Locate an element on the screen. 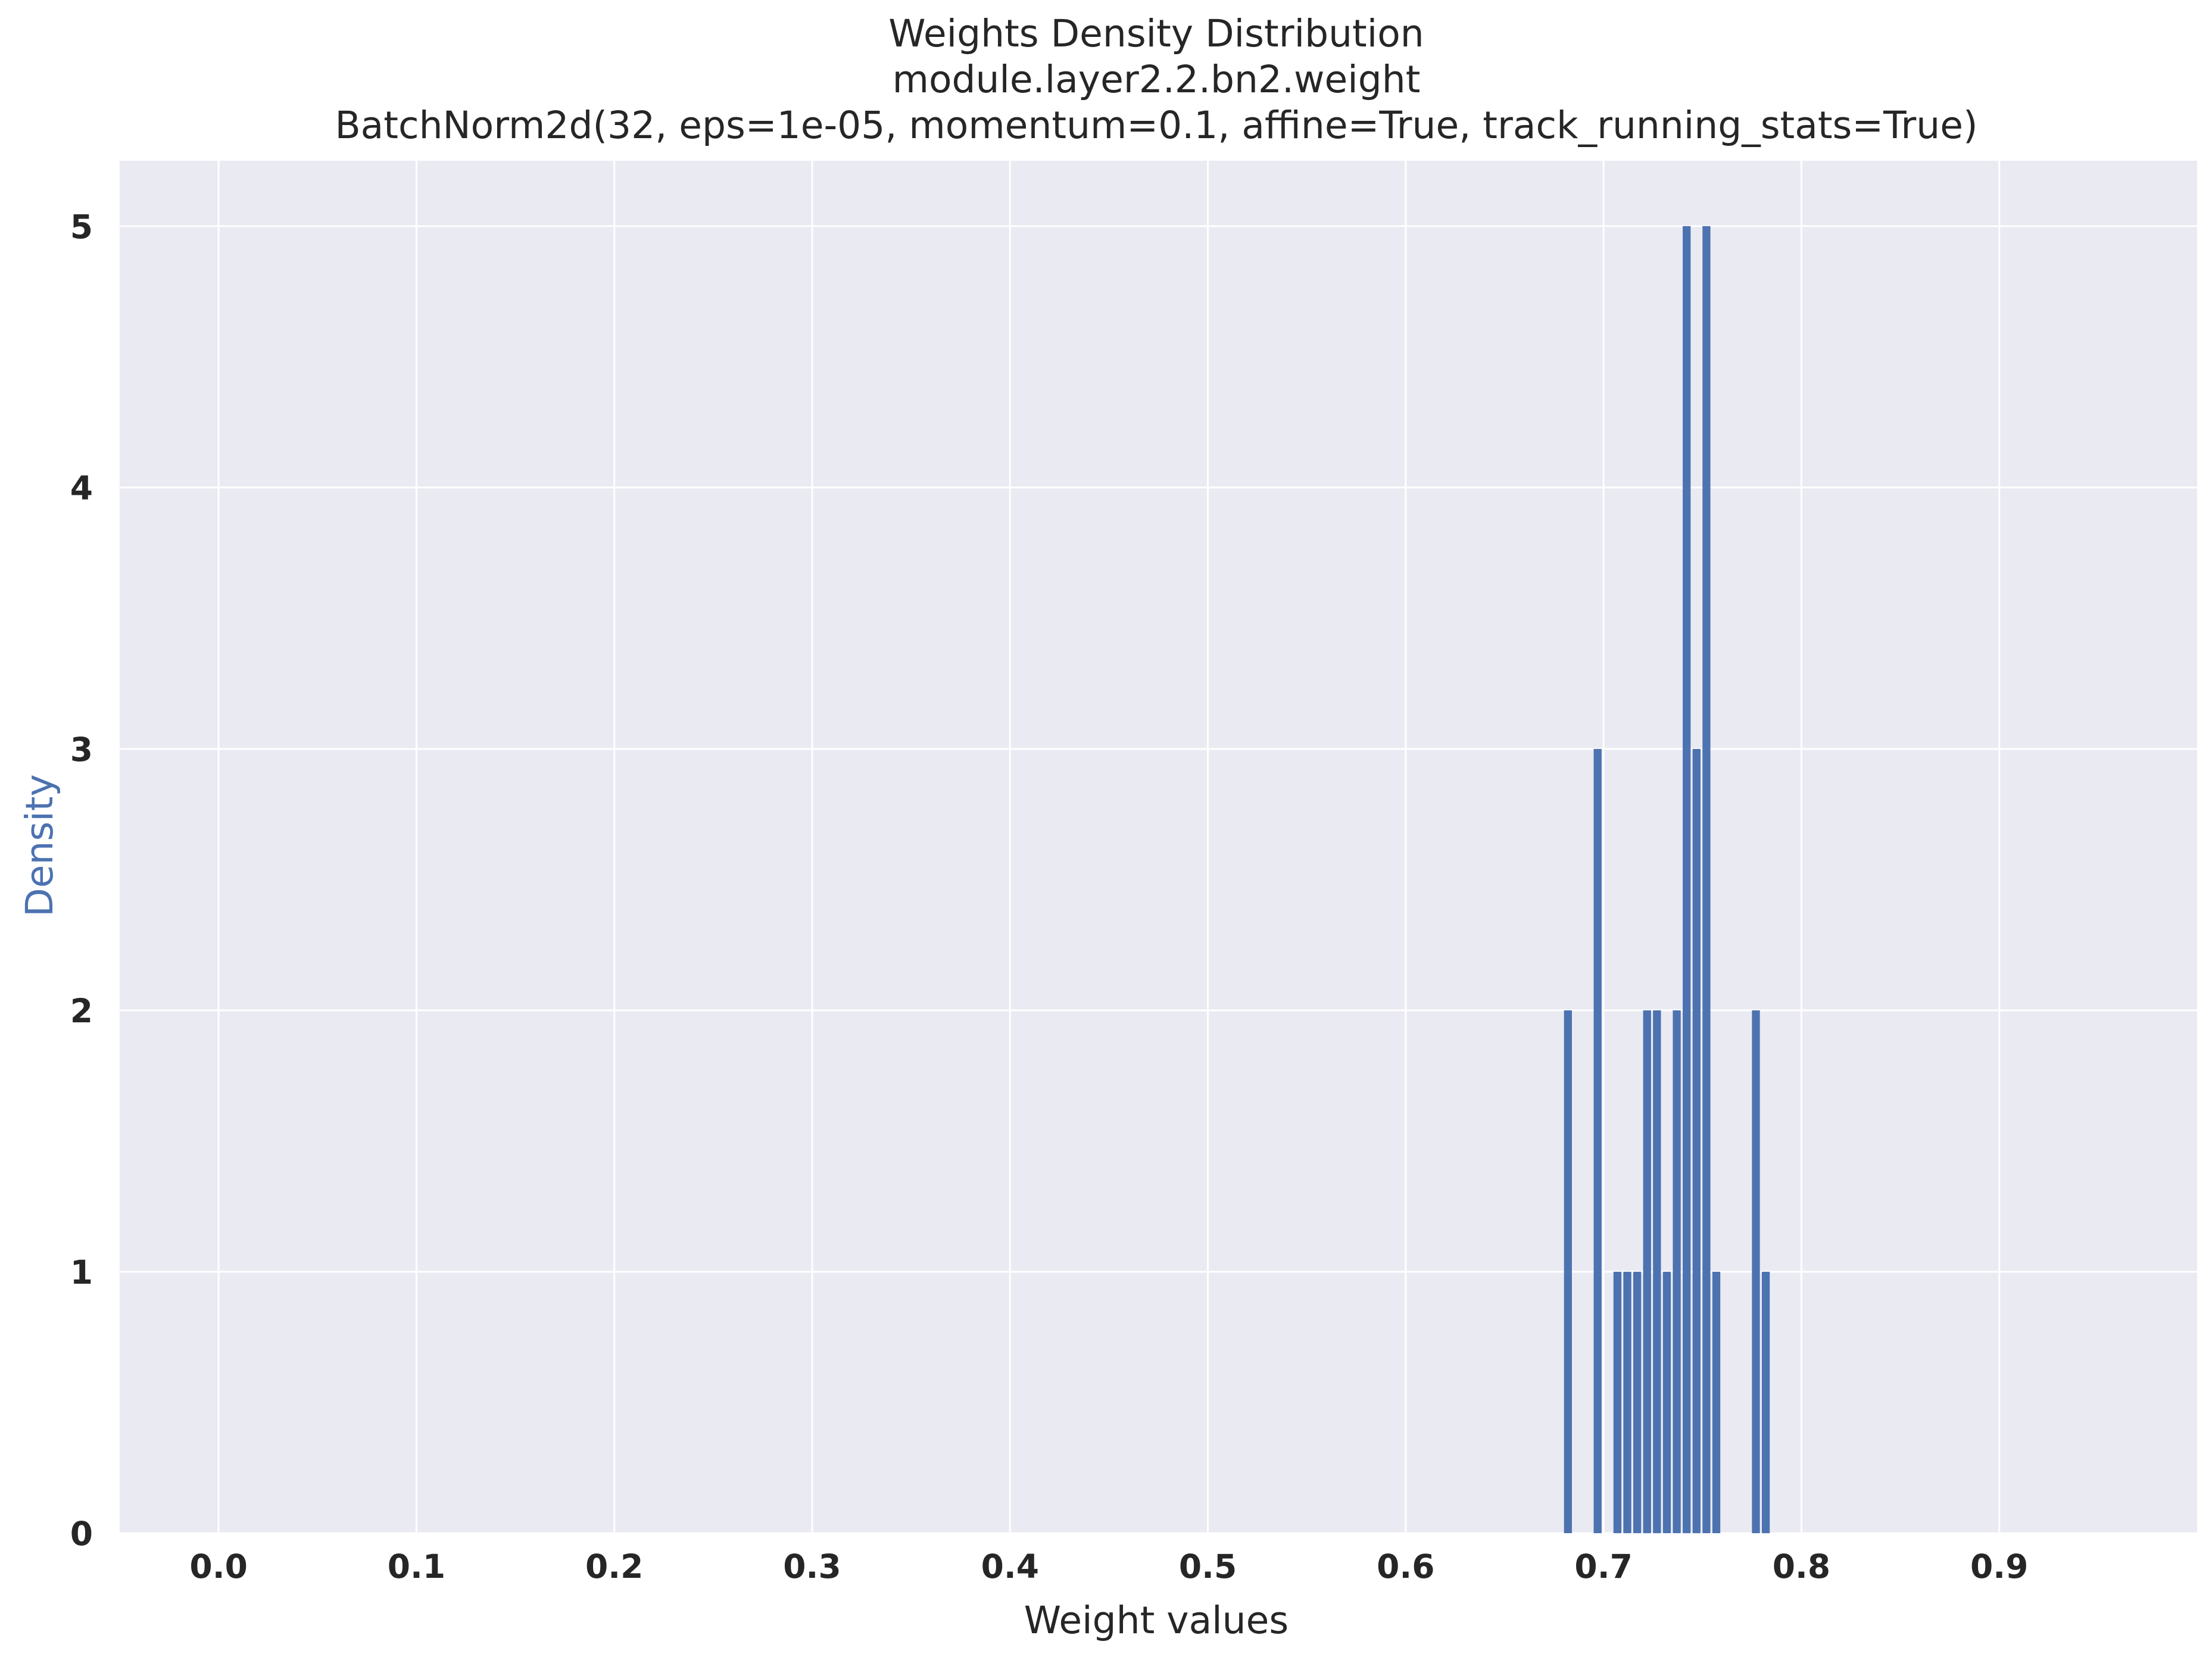 This screenshot has height=1660, width=2212. y-tick-labels: 0 1 2 3 4 5 is located at coordinates (81, 881).